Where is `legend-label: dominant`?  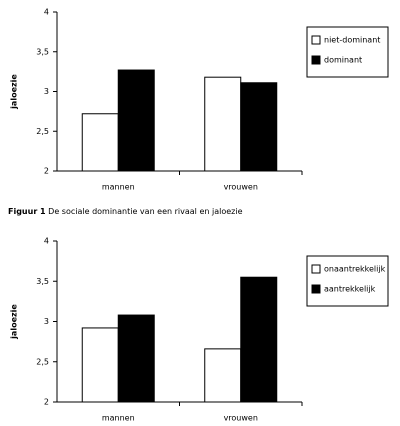 legend-label: dominant is located at coordinates (343, 60).